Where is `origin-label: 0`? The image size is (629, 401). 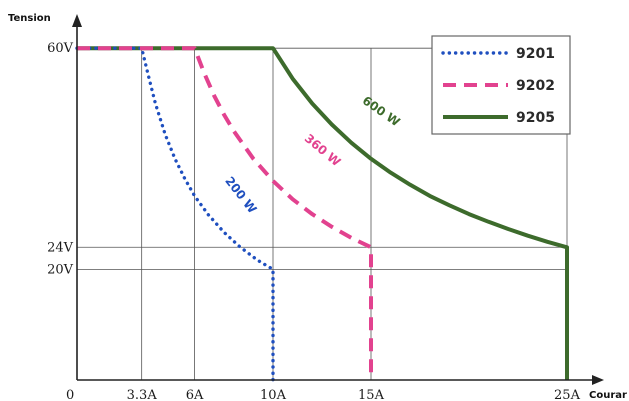
origin-label: 0 is located at coordinates (70, 394).